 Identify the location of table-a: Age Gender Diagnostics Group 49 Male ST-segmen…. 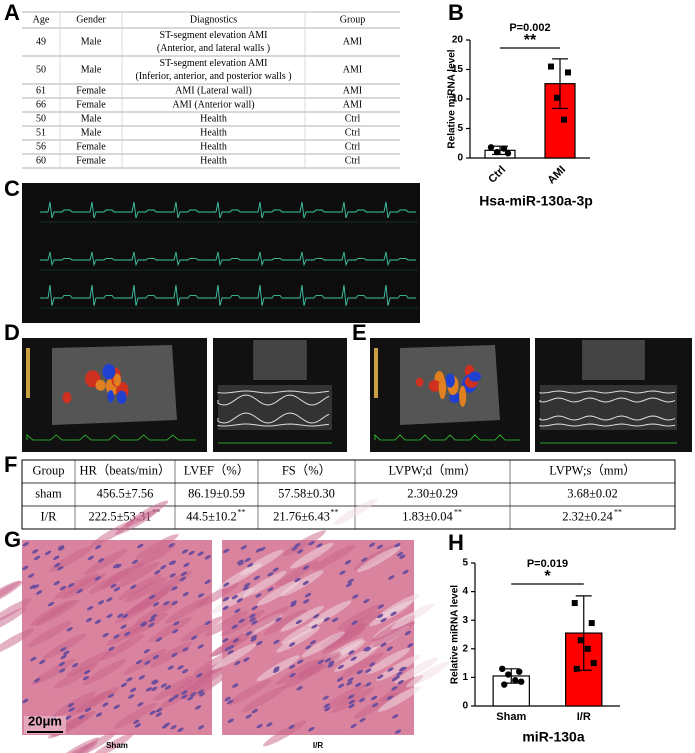
(211, 90).